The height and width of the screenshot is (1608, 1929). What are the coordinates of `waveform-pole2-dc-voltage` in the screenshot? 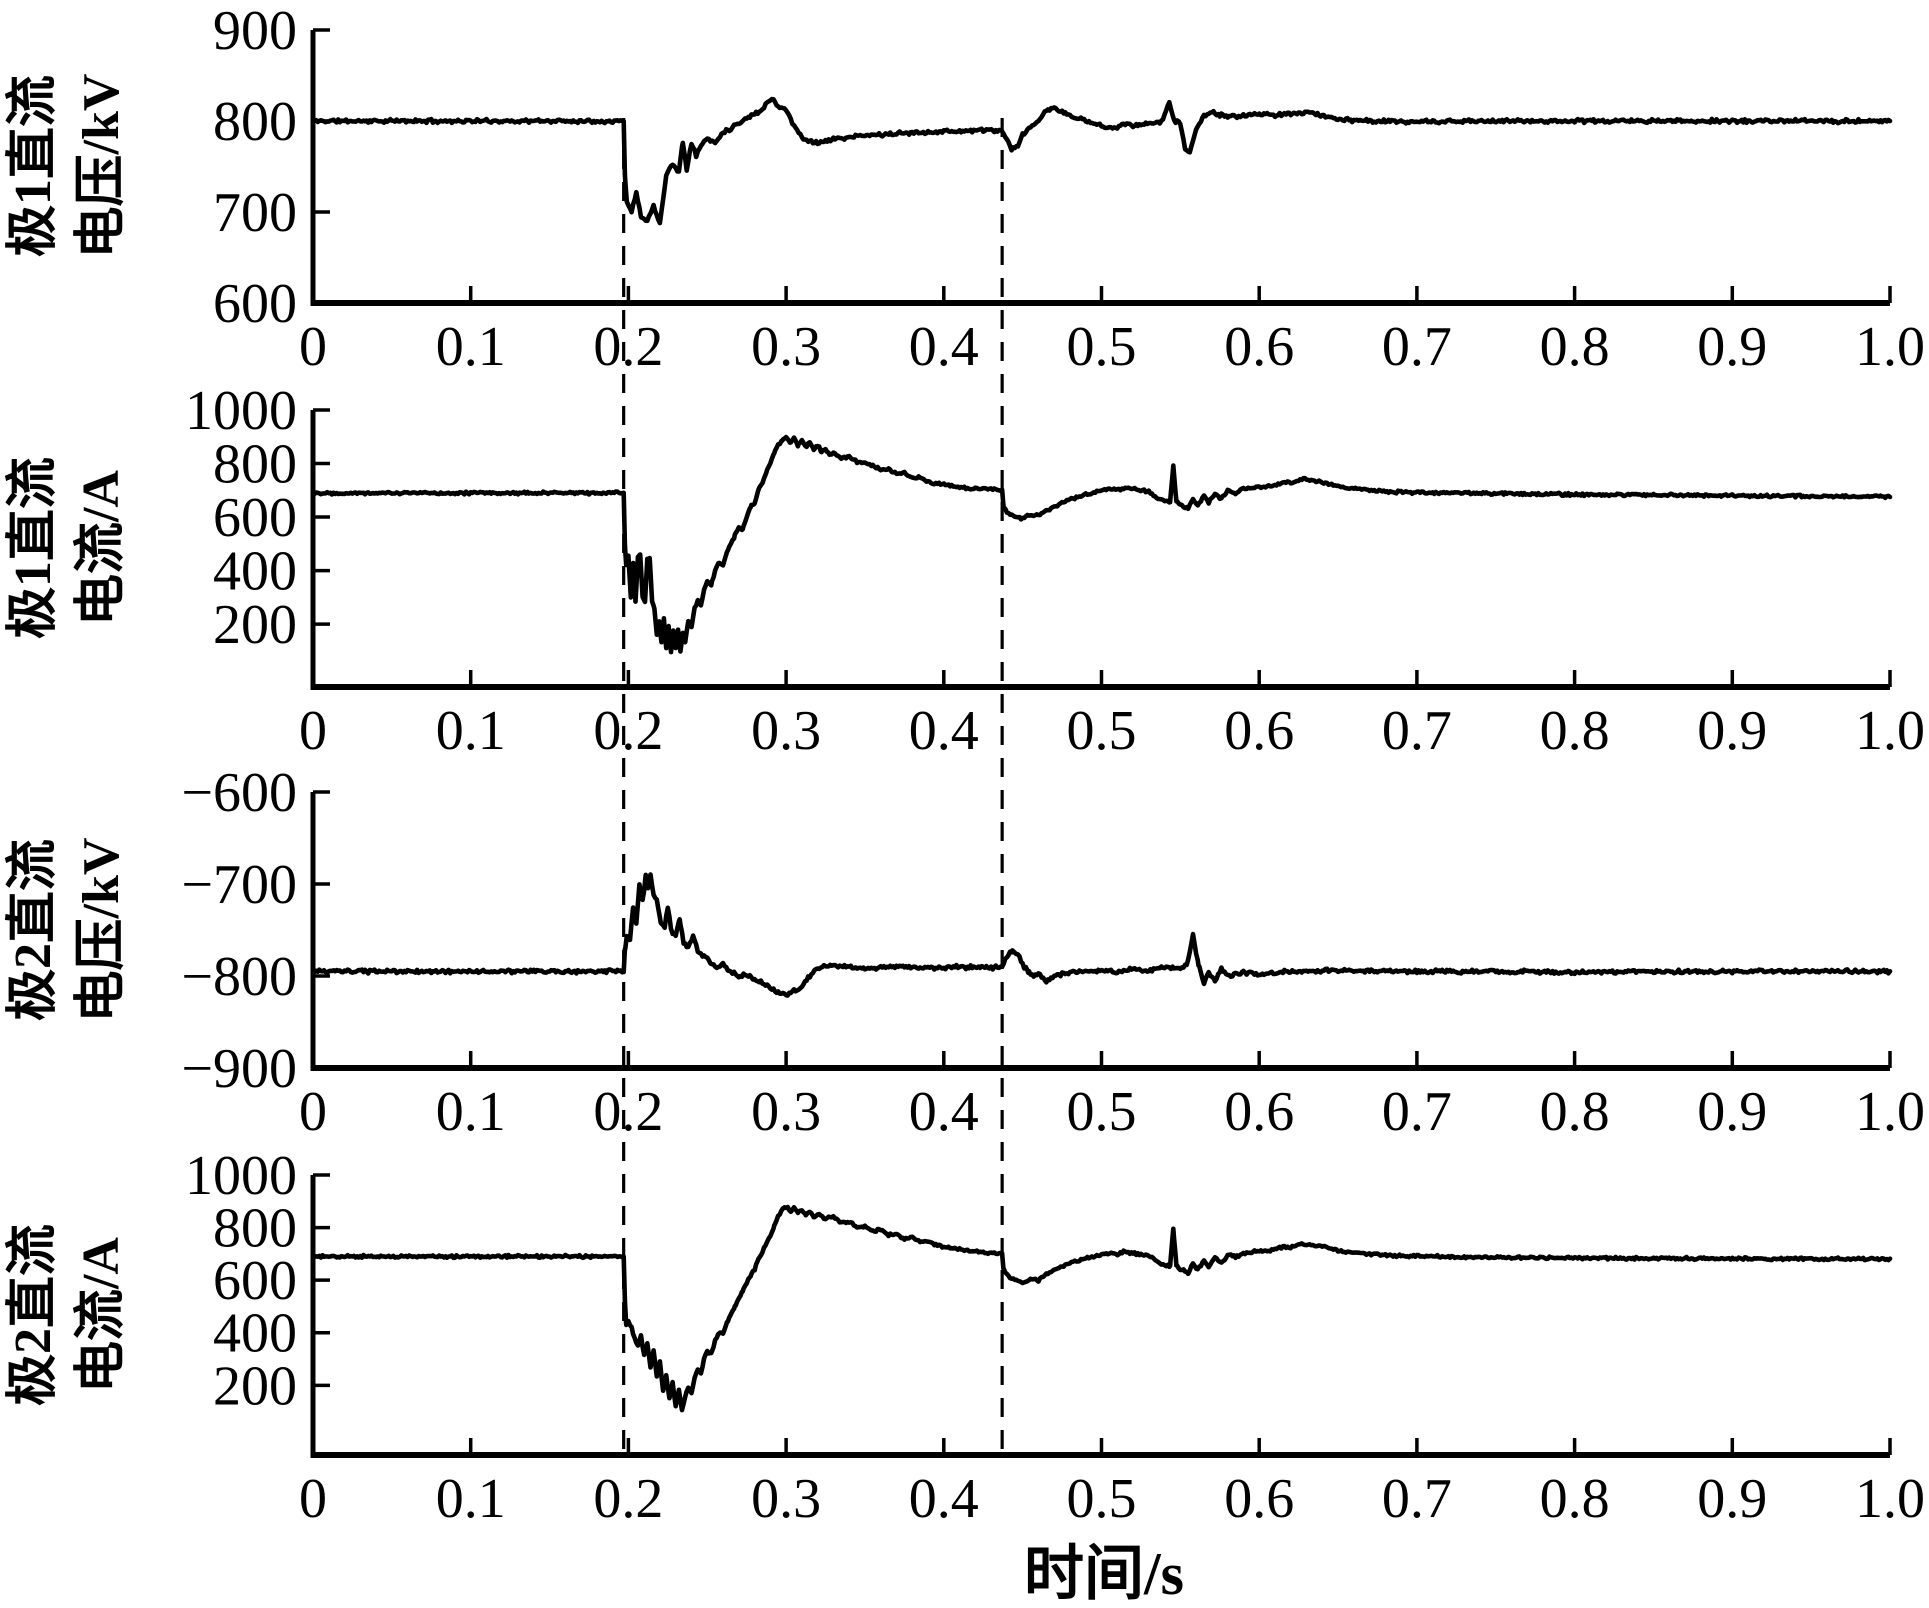 It's located at (1101, 935).